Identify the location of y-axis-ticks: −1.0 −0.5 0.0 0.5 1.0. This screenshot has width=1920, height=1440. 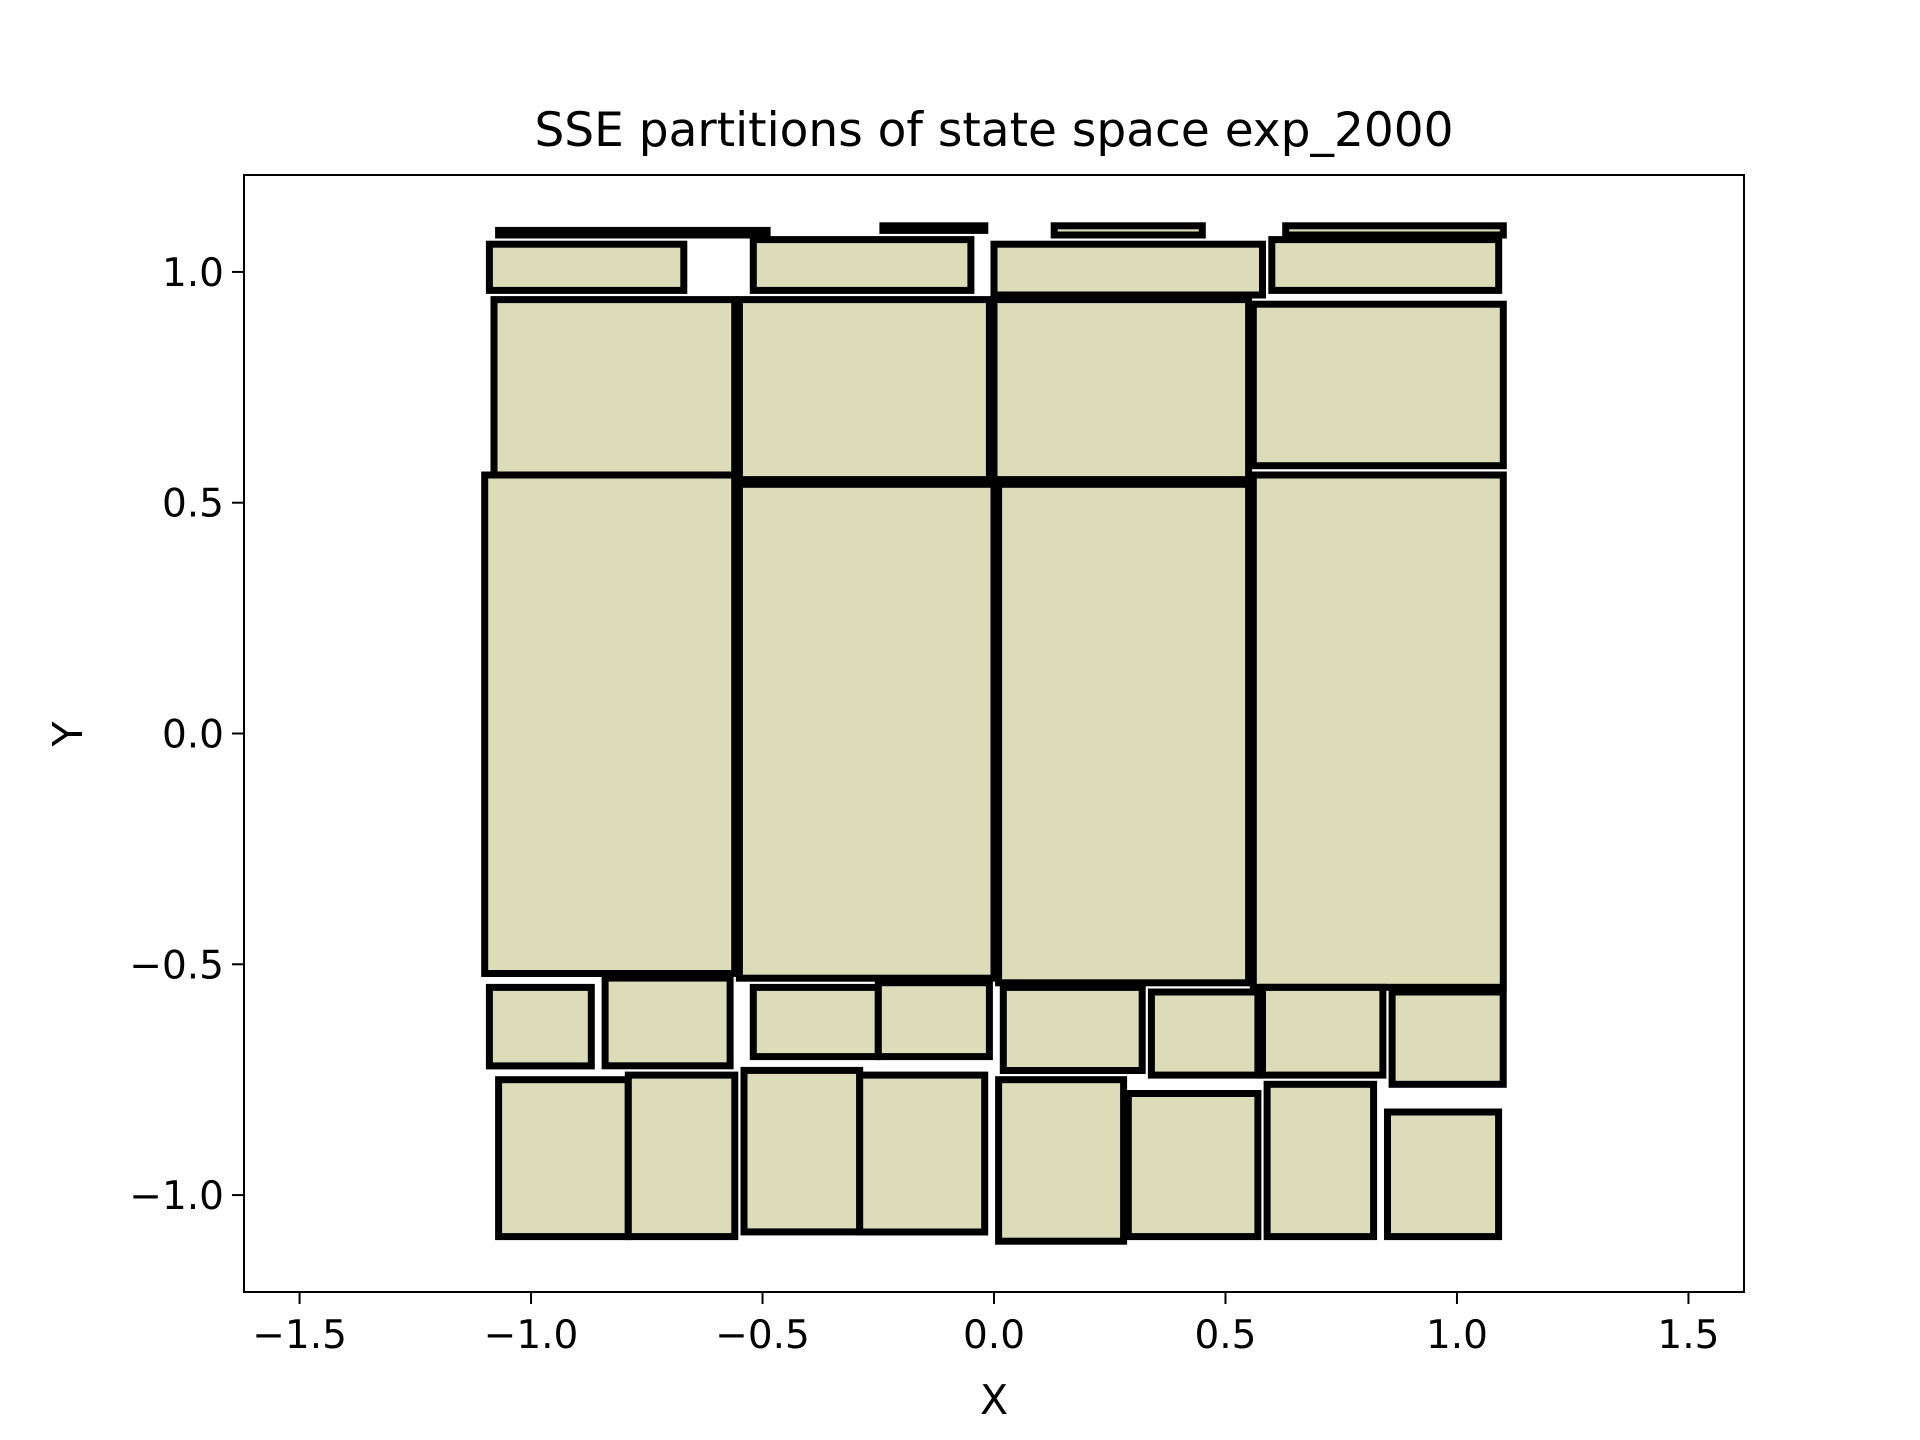
(186, 735).